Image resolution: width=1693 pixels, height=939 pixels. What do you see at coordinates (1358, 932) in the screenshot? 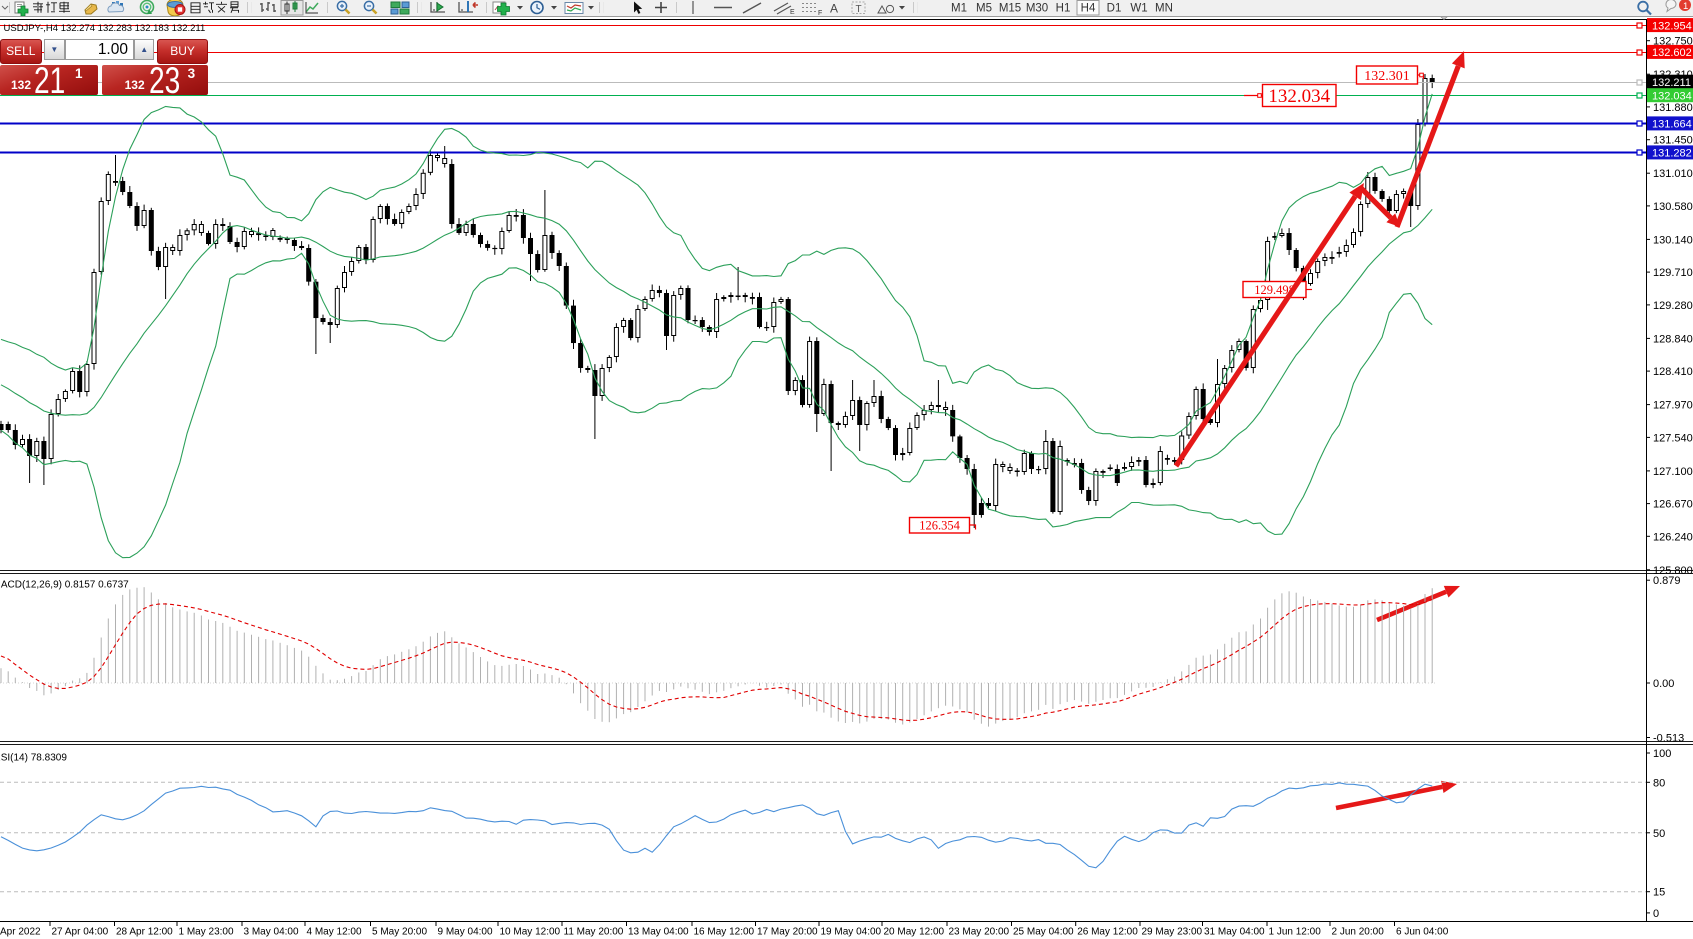
I see `svg-text: 2 Jun 20:00` at bounding box center [1358, 932].